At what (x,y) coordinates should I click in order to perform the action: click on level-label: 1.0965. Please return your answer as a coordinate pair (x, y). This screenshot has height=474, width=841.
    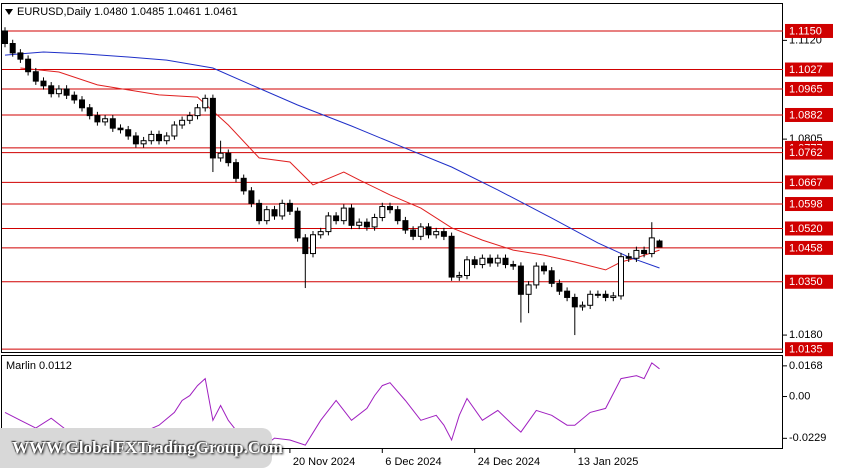
    Looking at the image, I should click on (806, 89).